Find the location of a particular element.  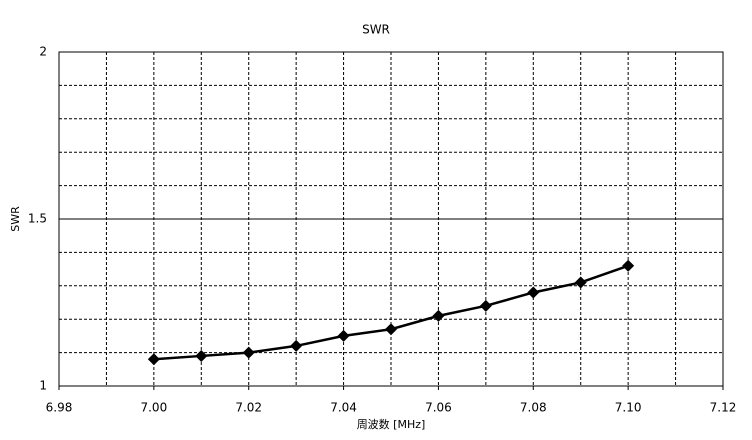

x-tick-label: 7.12 is located at coordinates (723, 408).